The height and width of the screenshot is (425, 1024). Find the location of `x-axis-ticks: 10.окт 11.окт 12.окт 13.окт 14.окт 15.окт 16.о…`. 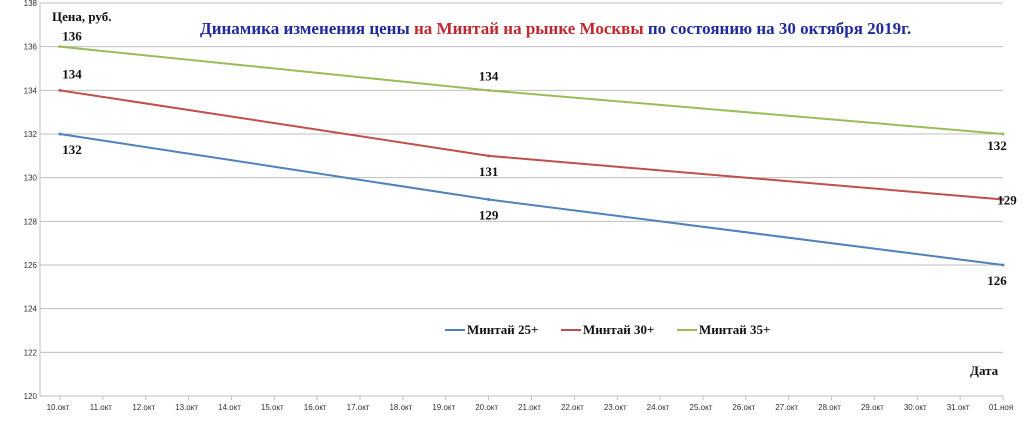

x-axis-ticks: 10.окт 11.окт 12.окт 13.окт 14.окт 15.окт 16.о… is located at coordinates (530, 404).